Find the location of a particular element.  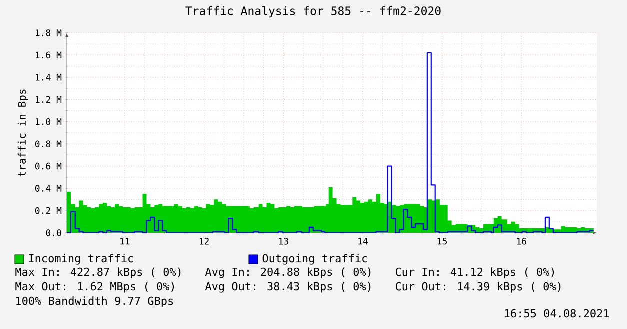

x-tick-label: 14 is located at coordinates (363, 241).